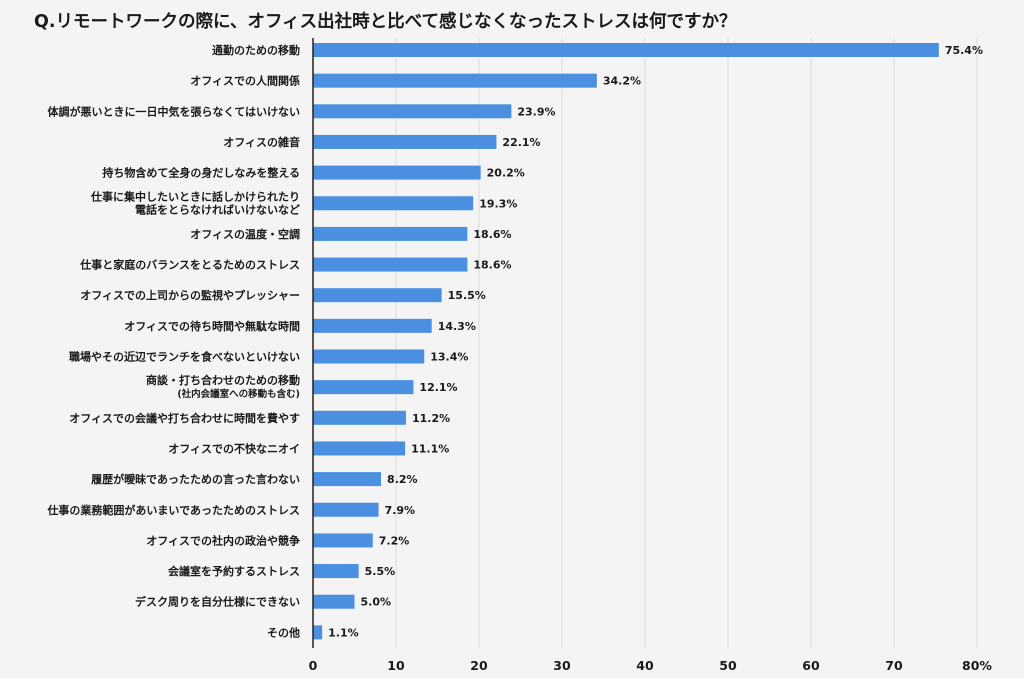  Describe the element at coordinates (498, 203) in the screenshot. I see `value-label-5: 19.3%` at that location.